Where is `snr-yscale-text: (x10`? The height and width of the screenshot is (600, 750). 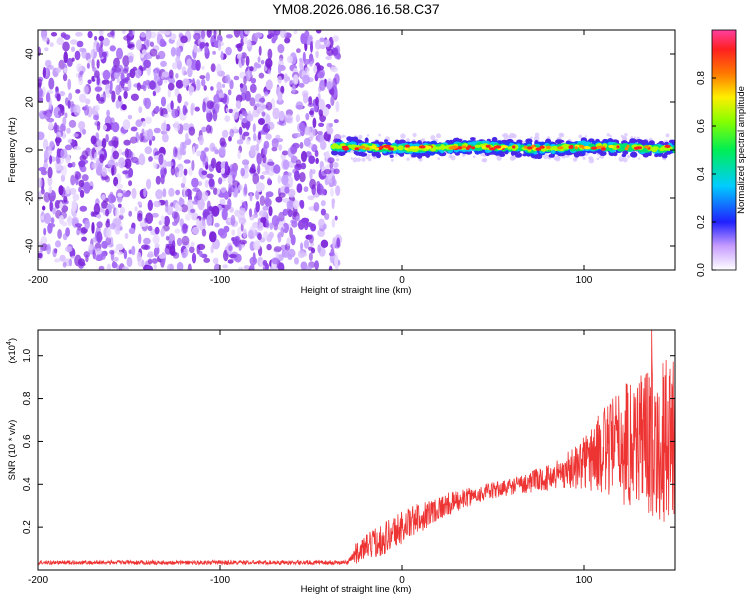 snr-yscale-text: (x10 is located at coordinates (12, 354).